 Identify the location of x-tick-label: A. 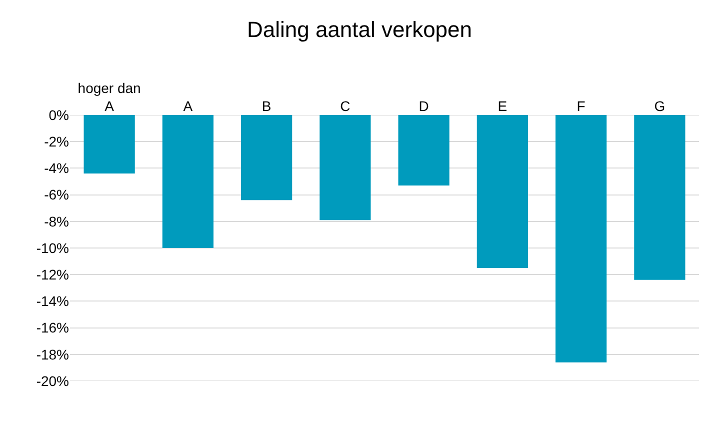
(188, 106).